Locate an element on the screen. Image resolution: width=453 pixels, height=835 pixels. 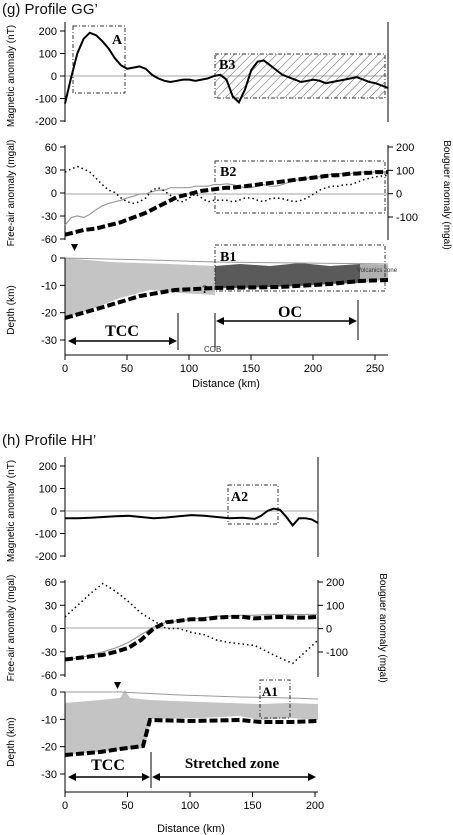
g-bouguer-dashed-series is located at coordinates (226, 203).